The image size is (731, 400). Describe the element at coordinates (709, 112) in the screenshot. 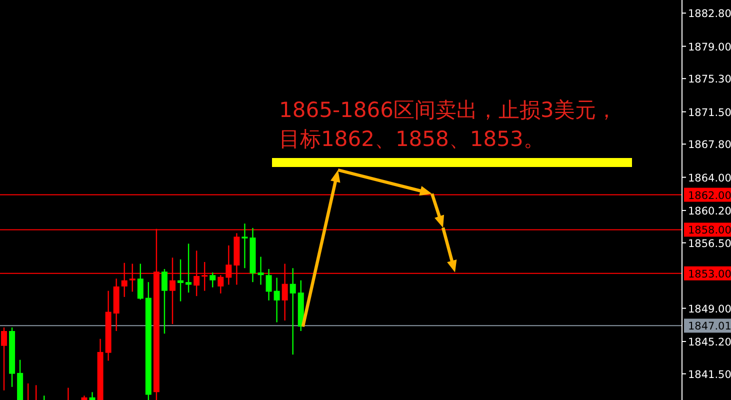

I see `y-tick-label: 1871.50` at that location.